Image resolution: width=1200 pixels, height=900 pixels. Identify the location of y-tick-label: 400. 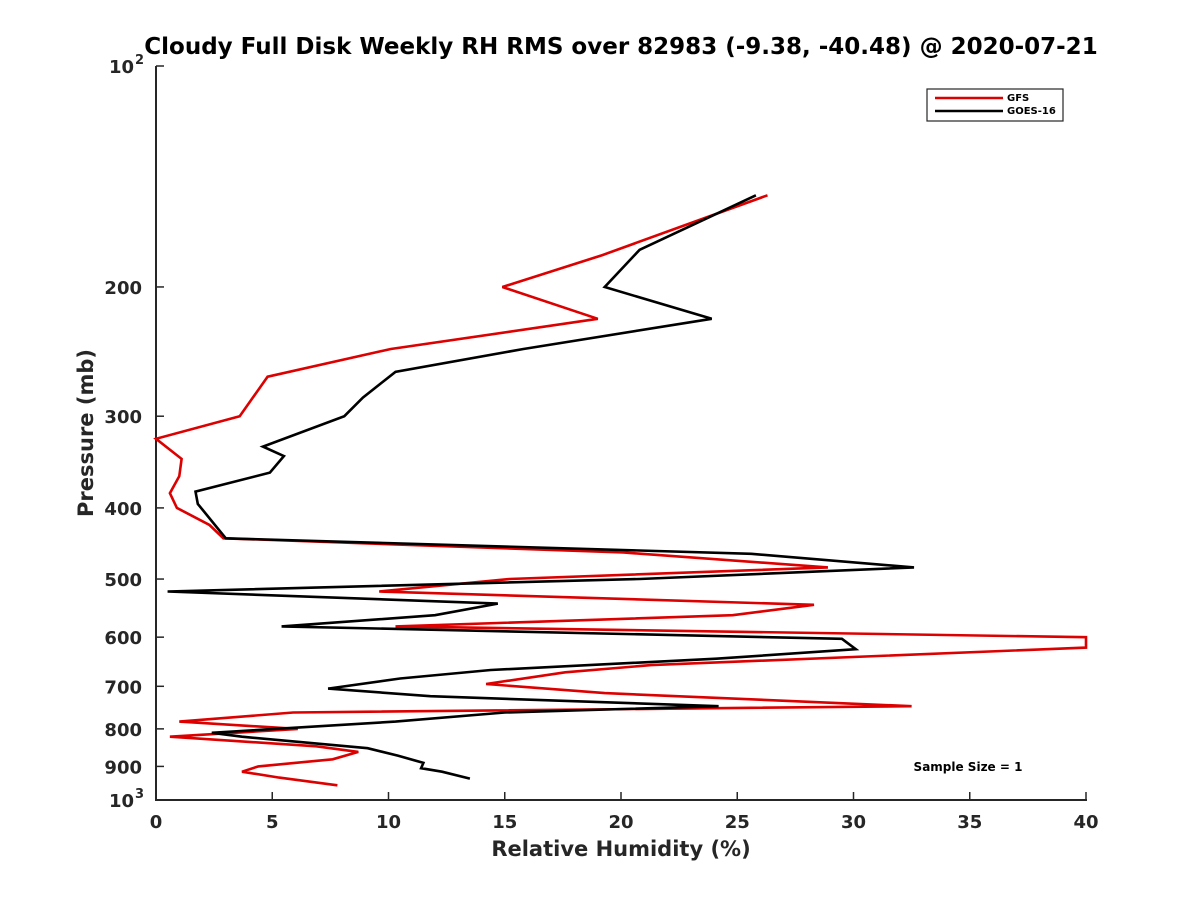
(123, 509).